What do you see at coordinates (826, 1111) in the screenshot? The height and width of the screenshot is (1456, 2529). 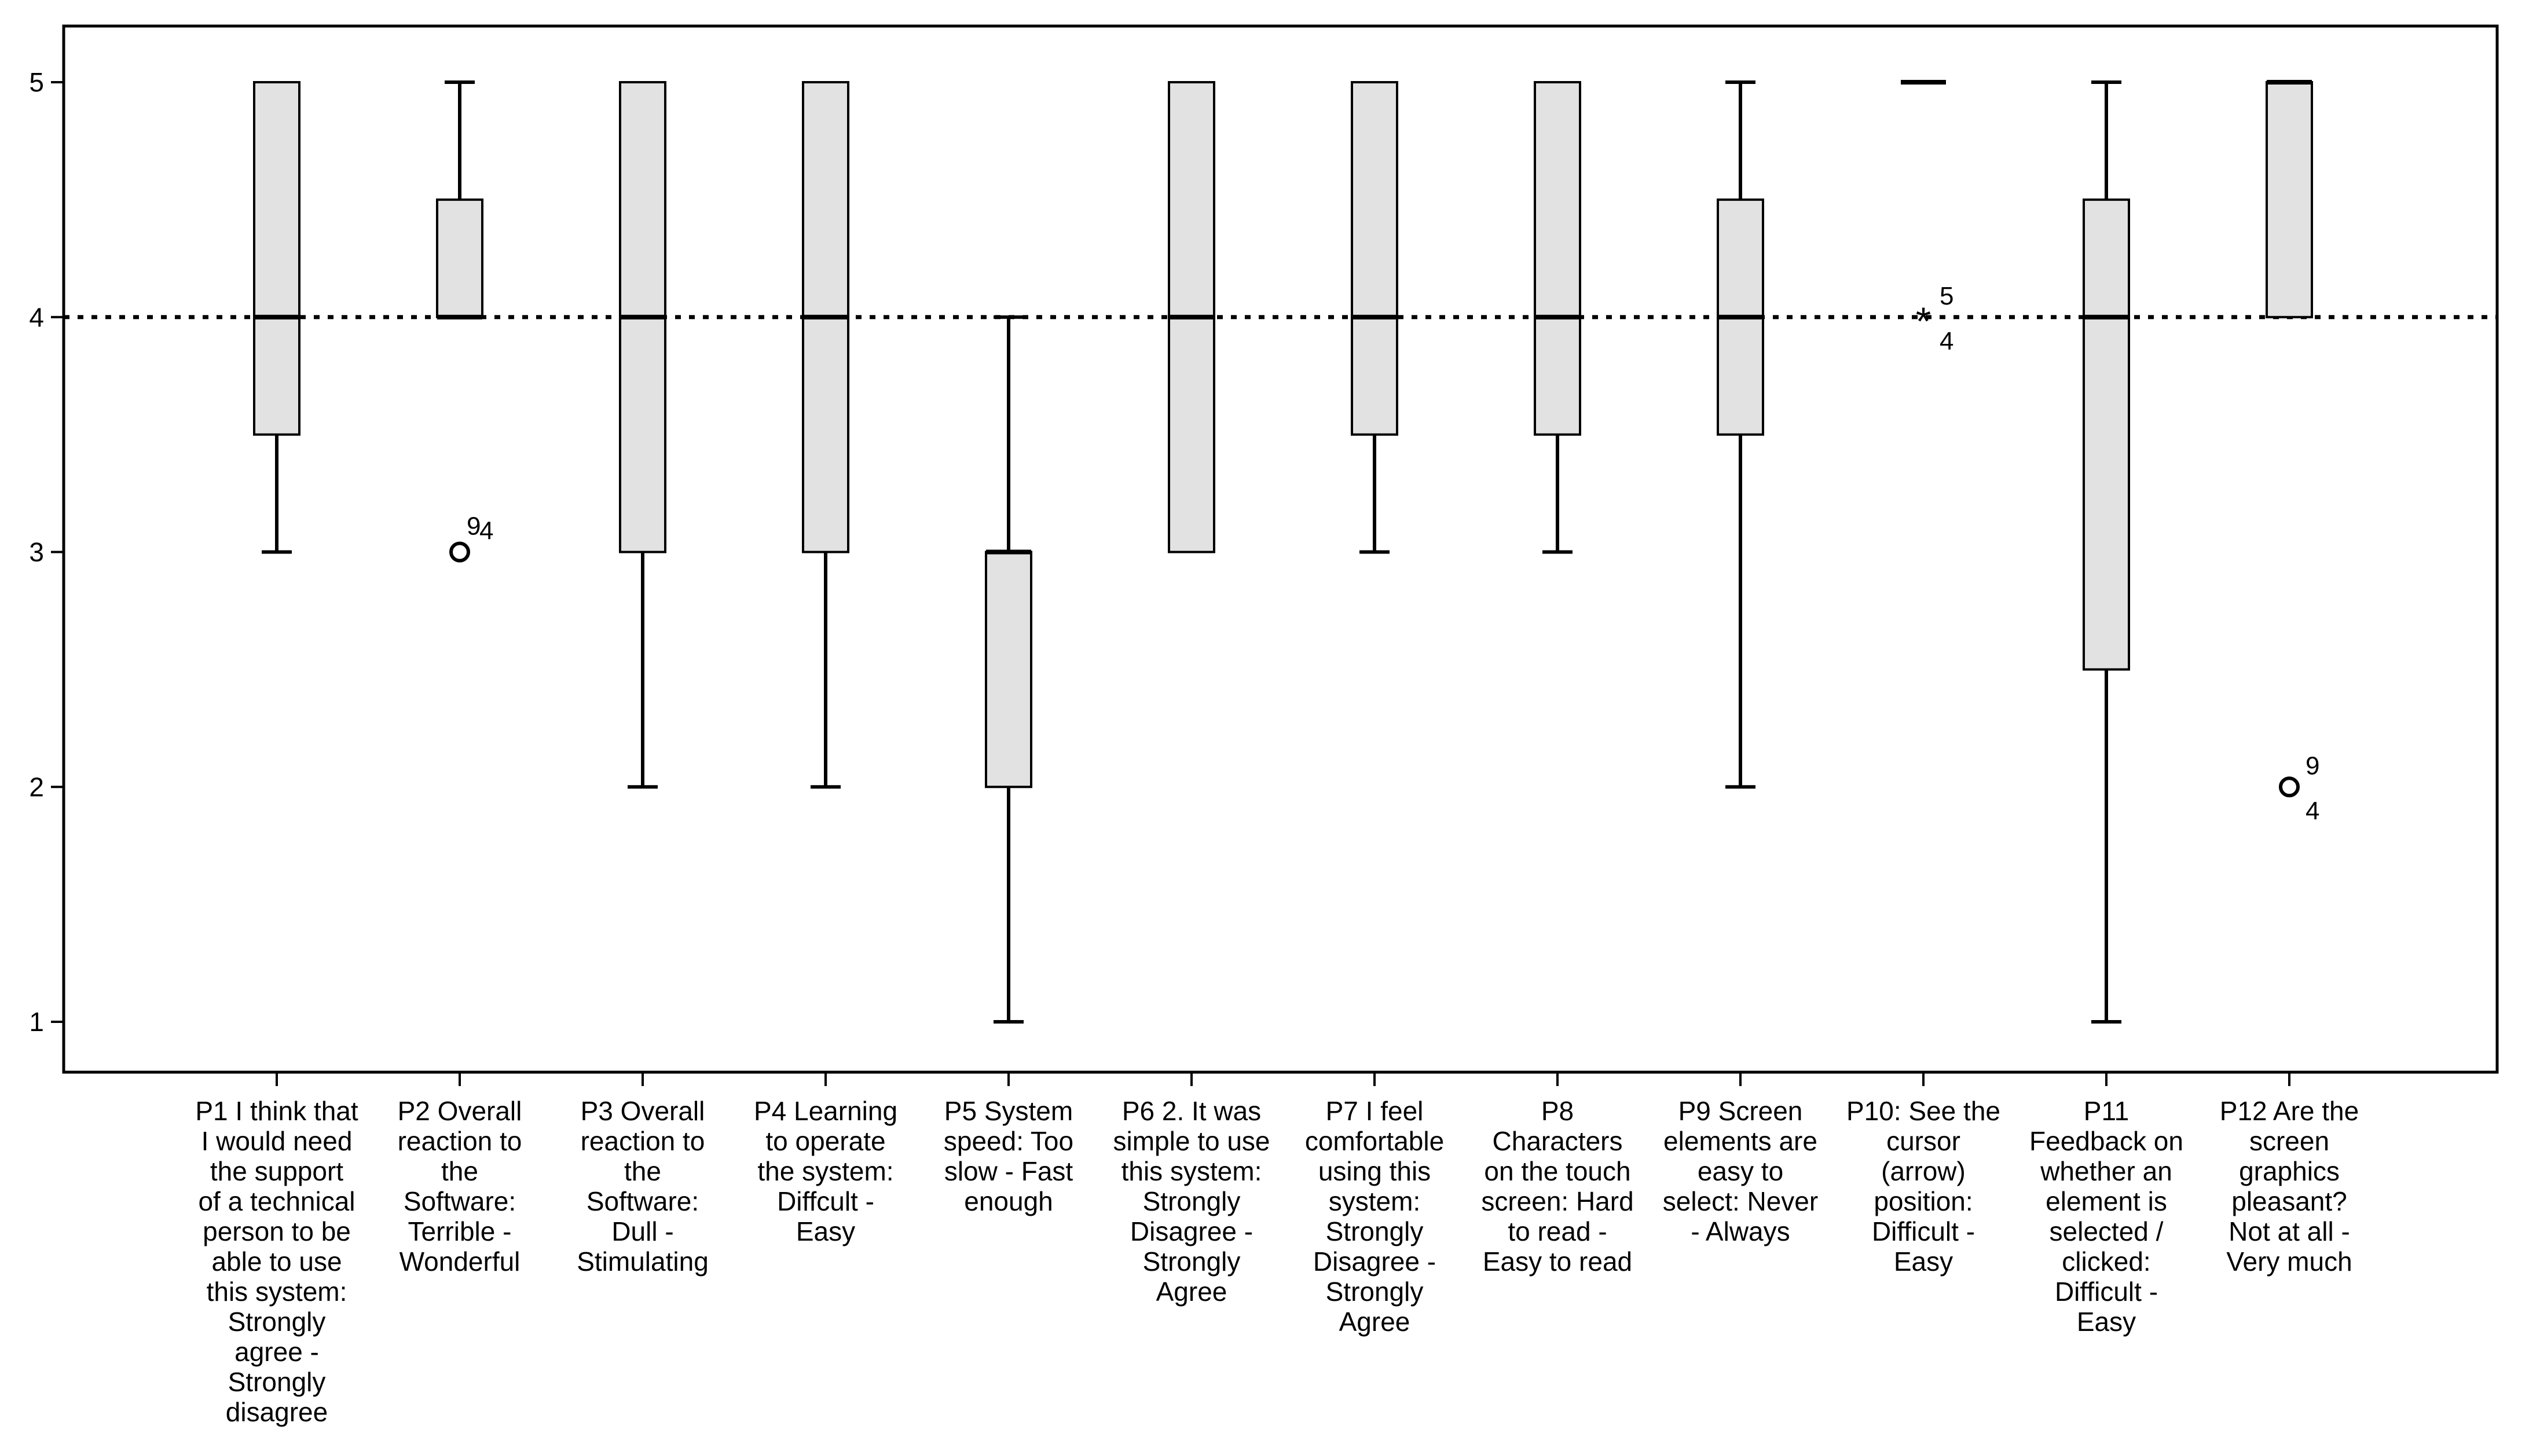 I see `x-tick-label-line: P4 Learning` at bounding box center [826, 1111].